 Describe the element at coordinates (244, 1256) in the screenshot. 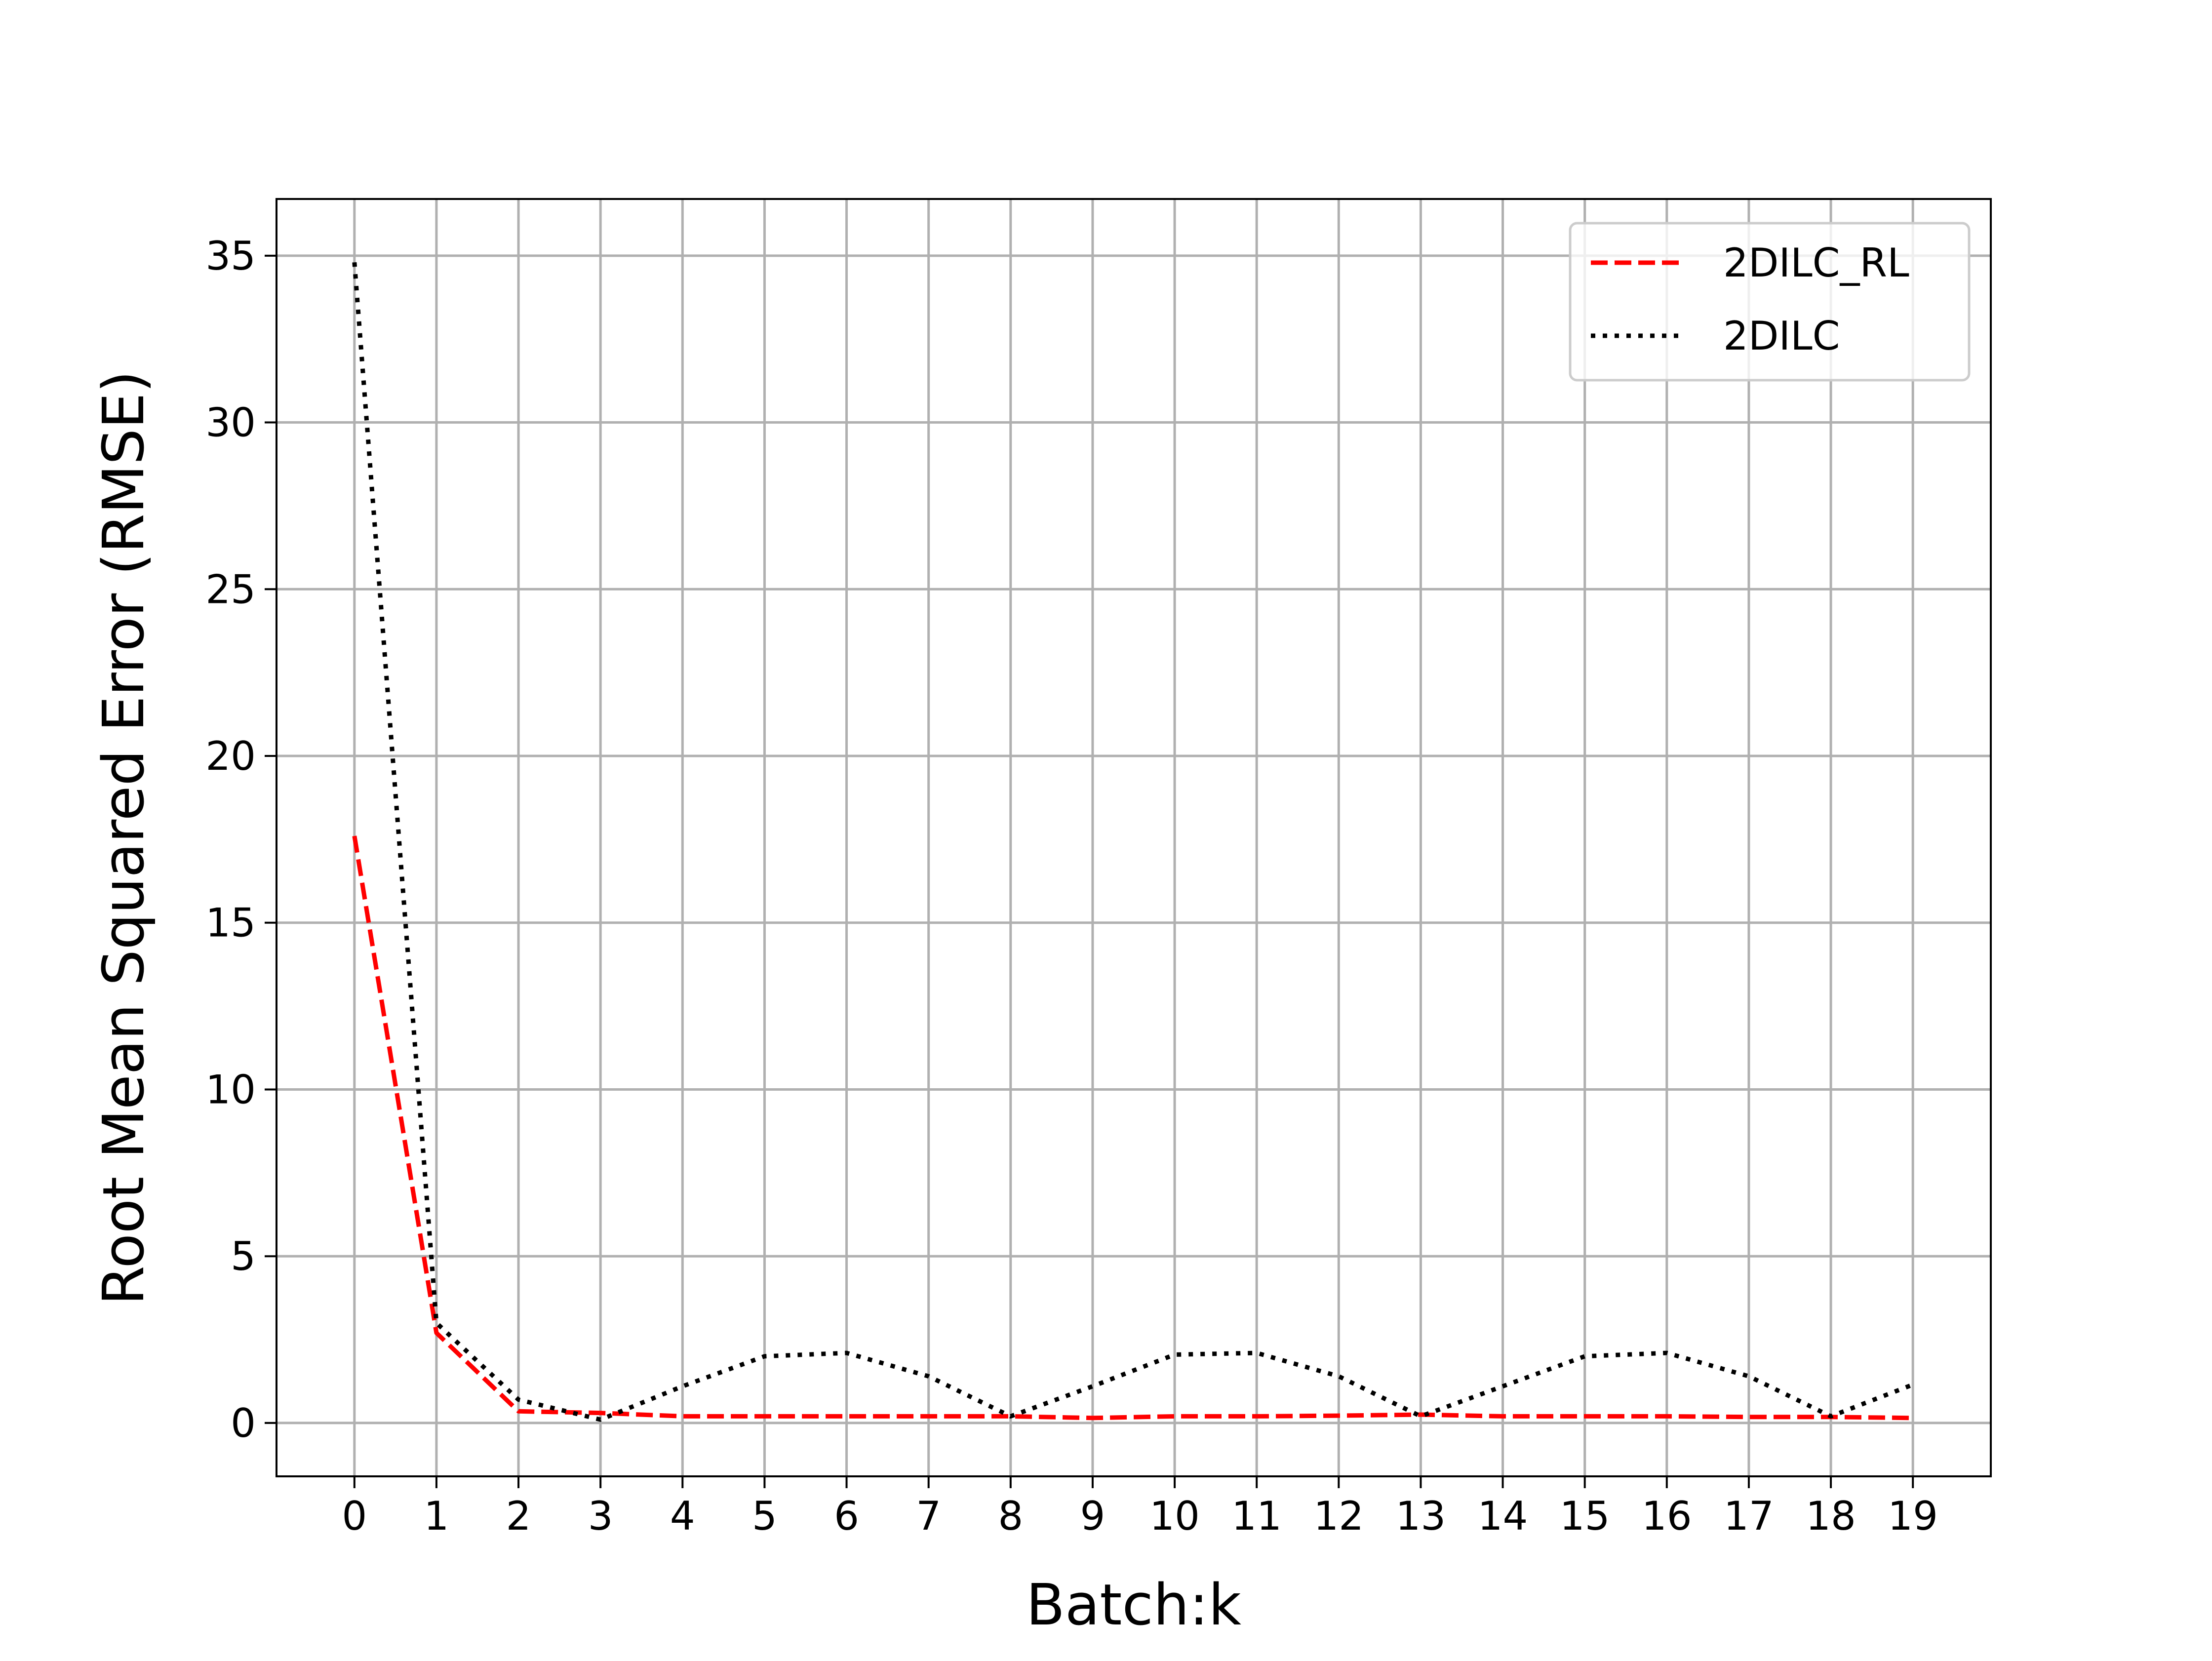

I see `y-tick-label: 5` at that location.